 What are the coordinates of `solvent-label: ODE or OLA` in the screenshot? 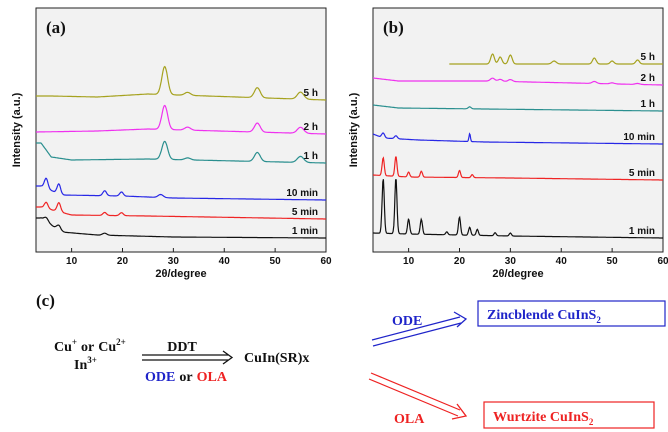 It's located at (186, 377).